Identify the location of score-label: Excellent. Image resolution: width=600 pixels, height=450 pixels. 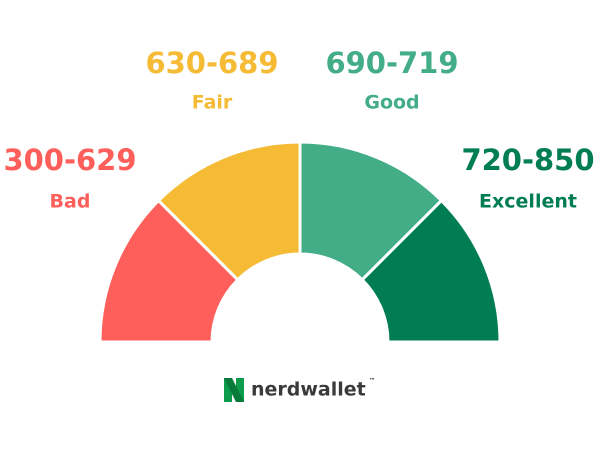
(528, 202).